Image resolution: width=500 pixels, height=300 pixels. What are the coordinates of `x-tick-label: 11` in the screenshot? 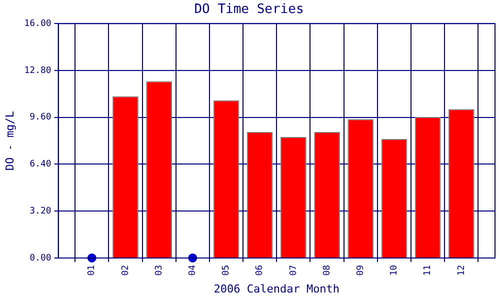 It's located at (428, 270).